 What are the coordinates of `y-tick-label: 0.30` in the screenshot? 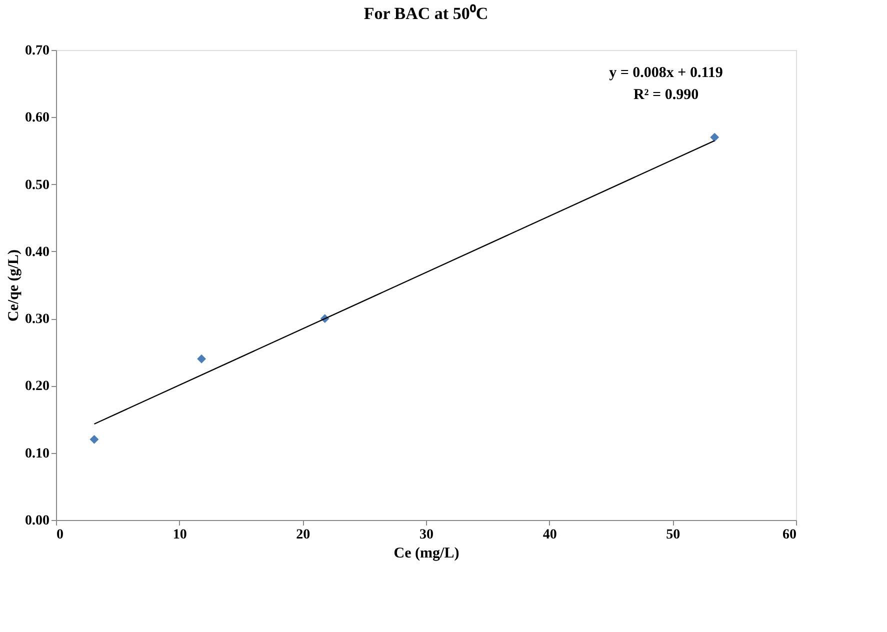 It's located at (37, 320).